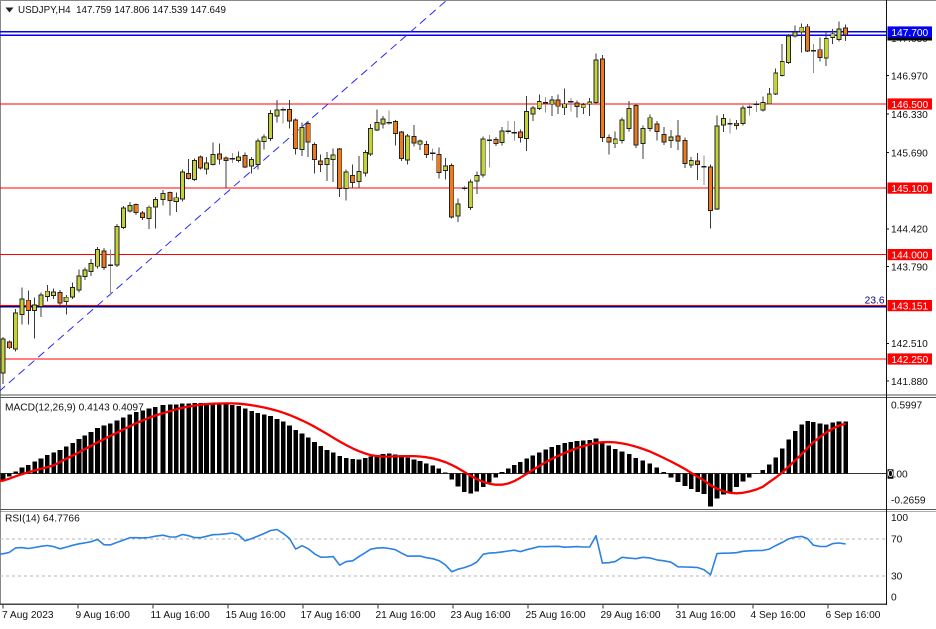 The height and width of the screenshot is (629, 936). What do you see at coordinates (706, 615) in the screenshot?
I see `svg-text: 31 Aug 16:00` at bounding box center [706, 615].